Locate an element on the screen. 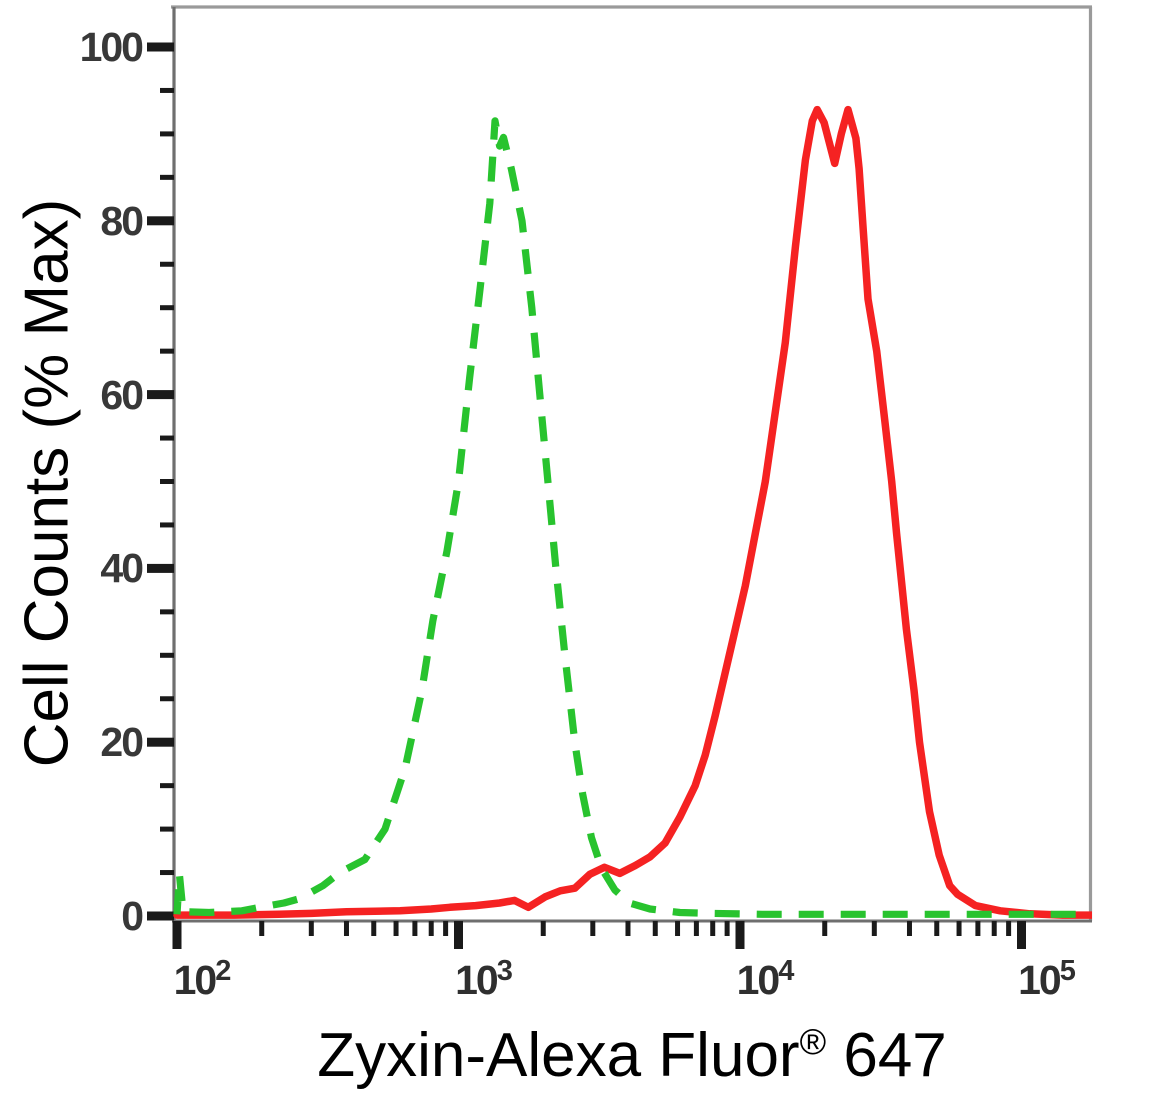  x-tick-label: 105 is located at coordinates (1047, 981).